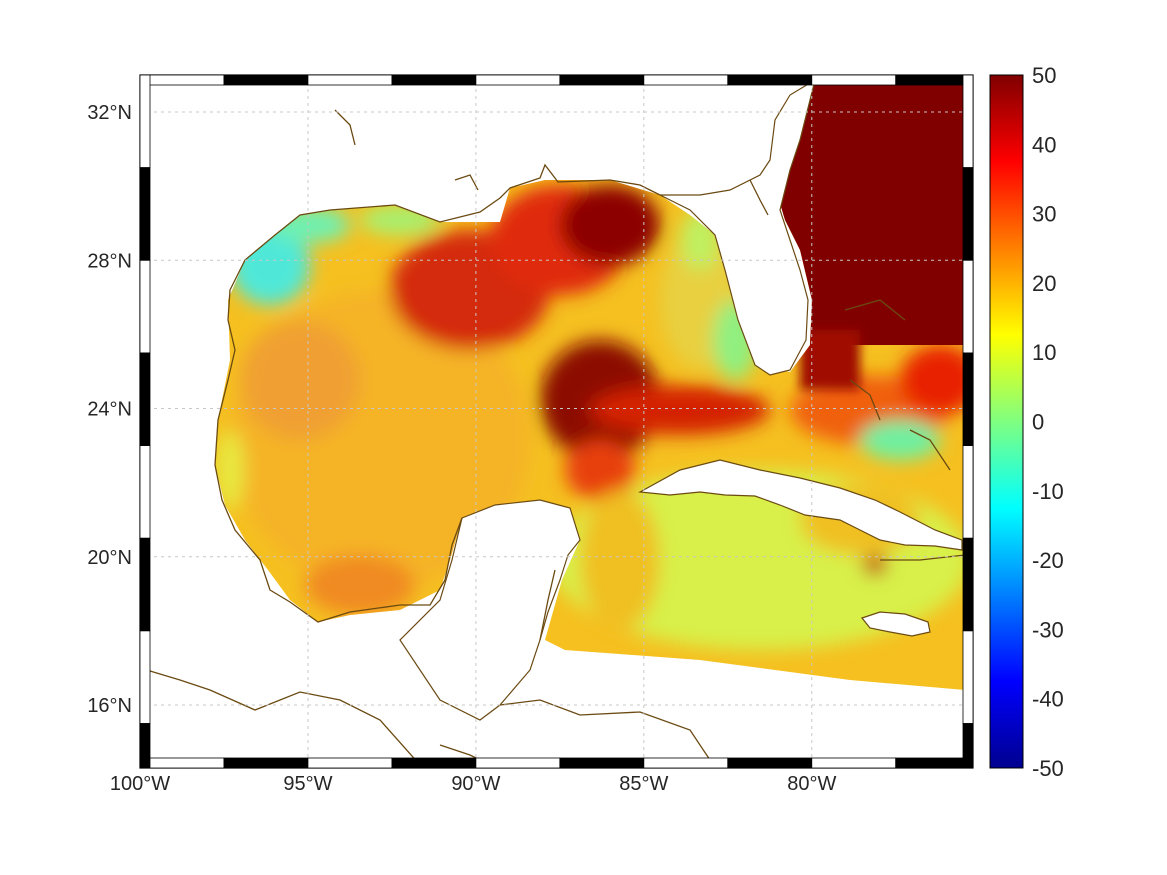  What do you see at coordinates (109, 113) in the screenshot?
I see `lat-tick-label: 32°N` at bounding box center [109, 113].